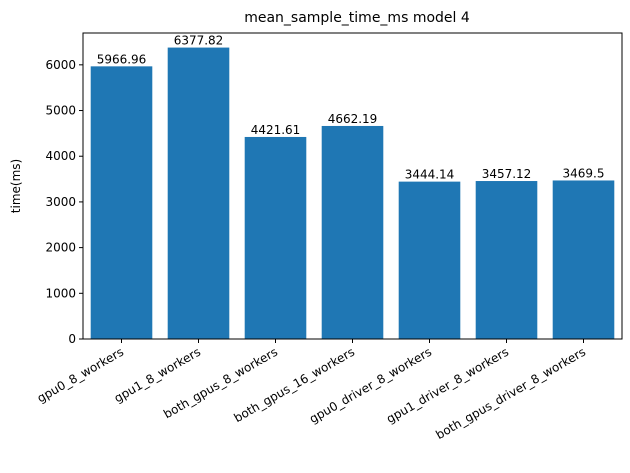 The height and width of the screenshot is (473, 630). Describe the element at coordinates (430, 175) in the screenshot. I see `bar-value-label: 3444.14` at that location.